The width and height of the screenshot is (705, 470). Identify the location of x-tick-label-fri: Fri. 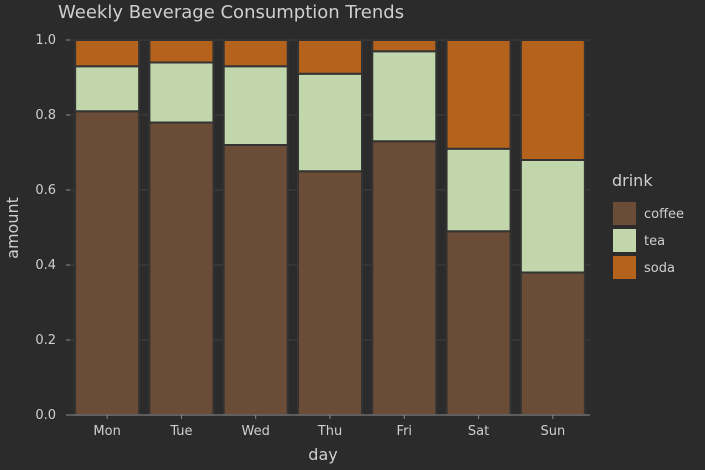
(405, 431).